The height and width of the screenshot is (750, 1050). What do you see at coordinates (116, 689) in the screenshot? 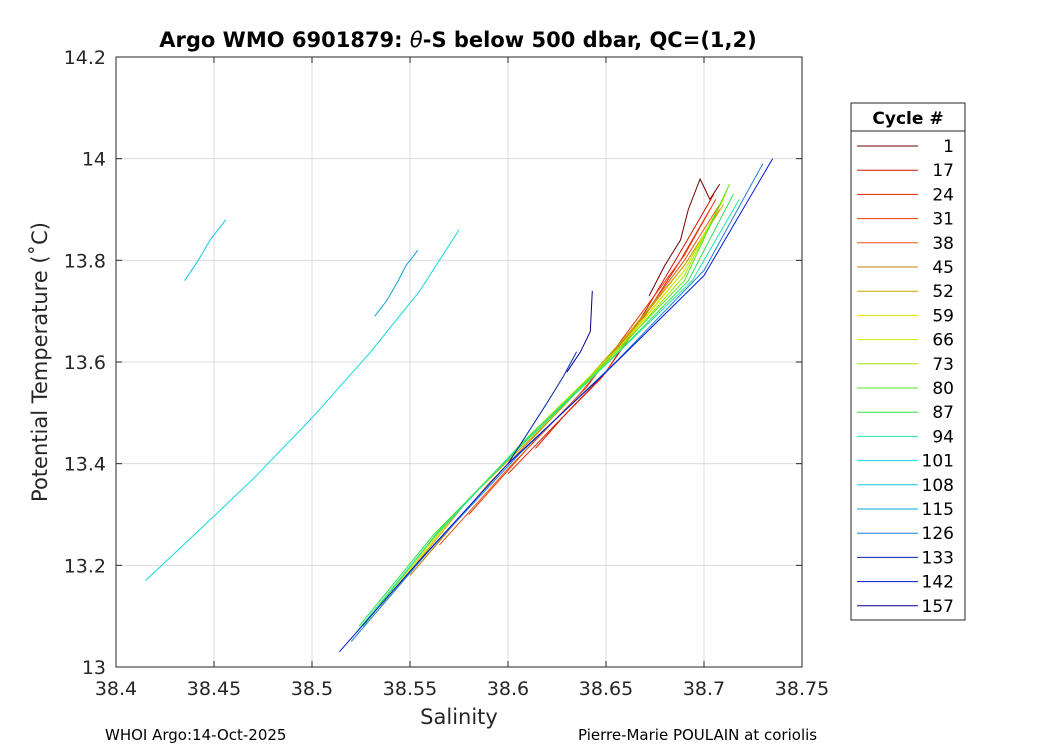
I see `x-tick-label: 38.4` at bounding box center [116, 689].